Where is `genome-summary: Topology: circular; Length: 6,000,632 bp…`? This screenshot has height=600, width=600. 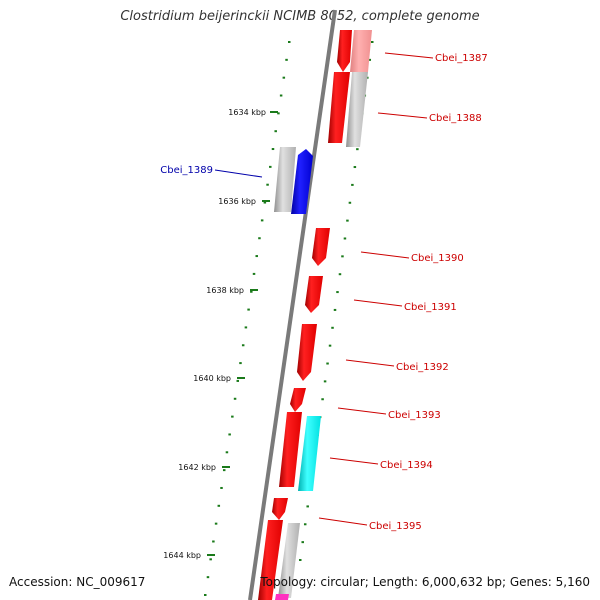 genome-summary: Topology: circular; Length: 6,000,632 bp… is located at coordinates (425, 582).